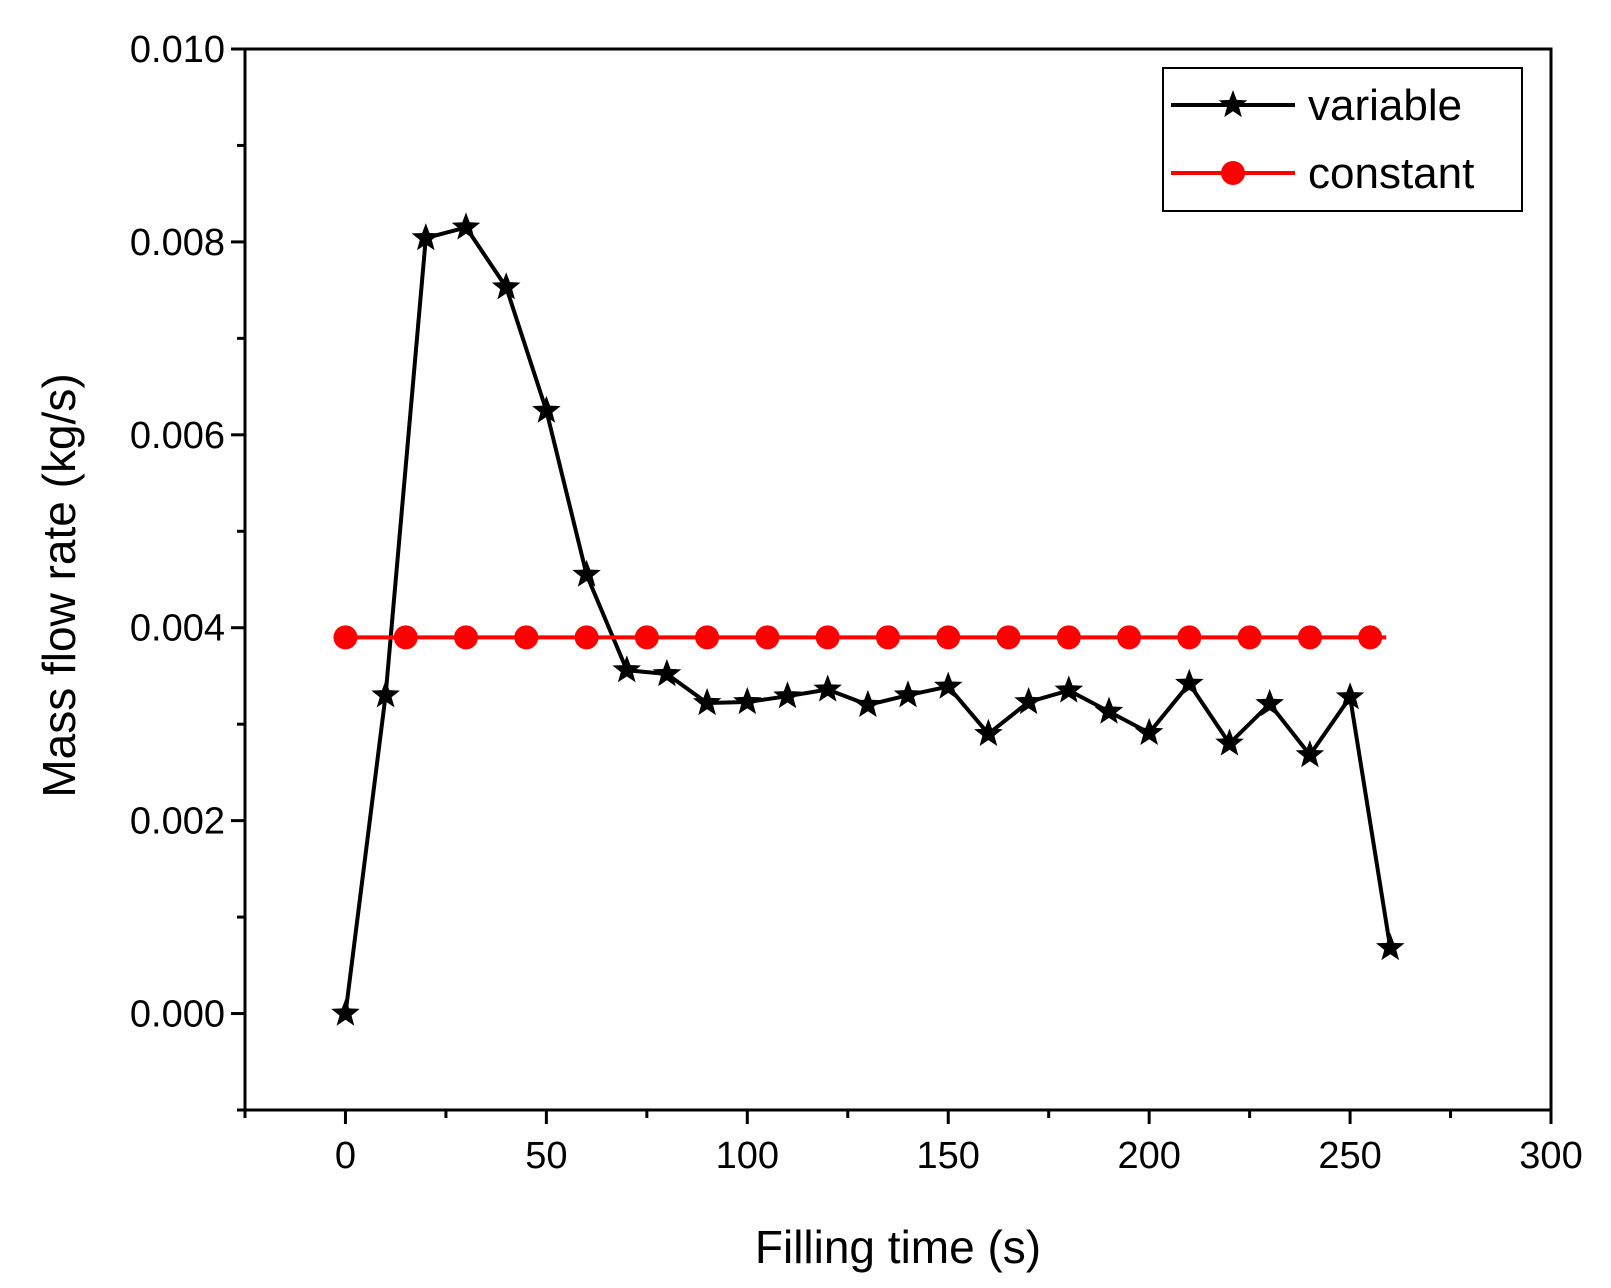  Describe the element at coordinates (1391, 173) in the screenshot. I see `legend-label-constant: constant` at that location.